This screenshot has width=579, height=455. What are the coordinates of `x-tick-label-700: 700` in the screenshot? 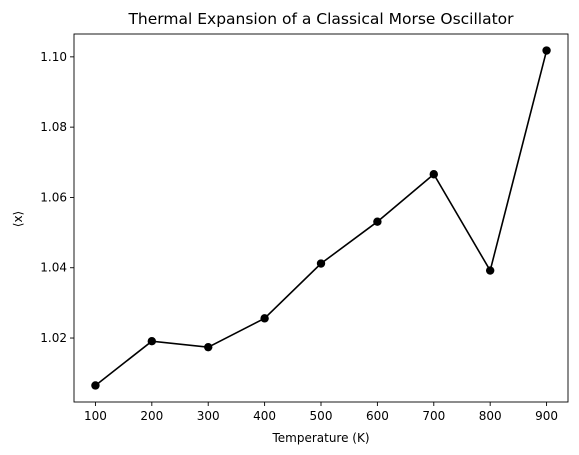 It's located at (433, 416).